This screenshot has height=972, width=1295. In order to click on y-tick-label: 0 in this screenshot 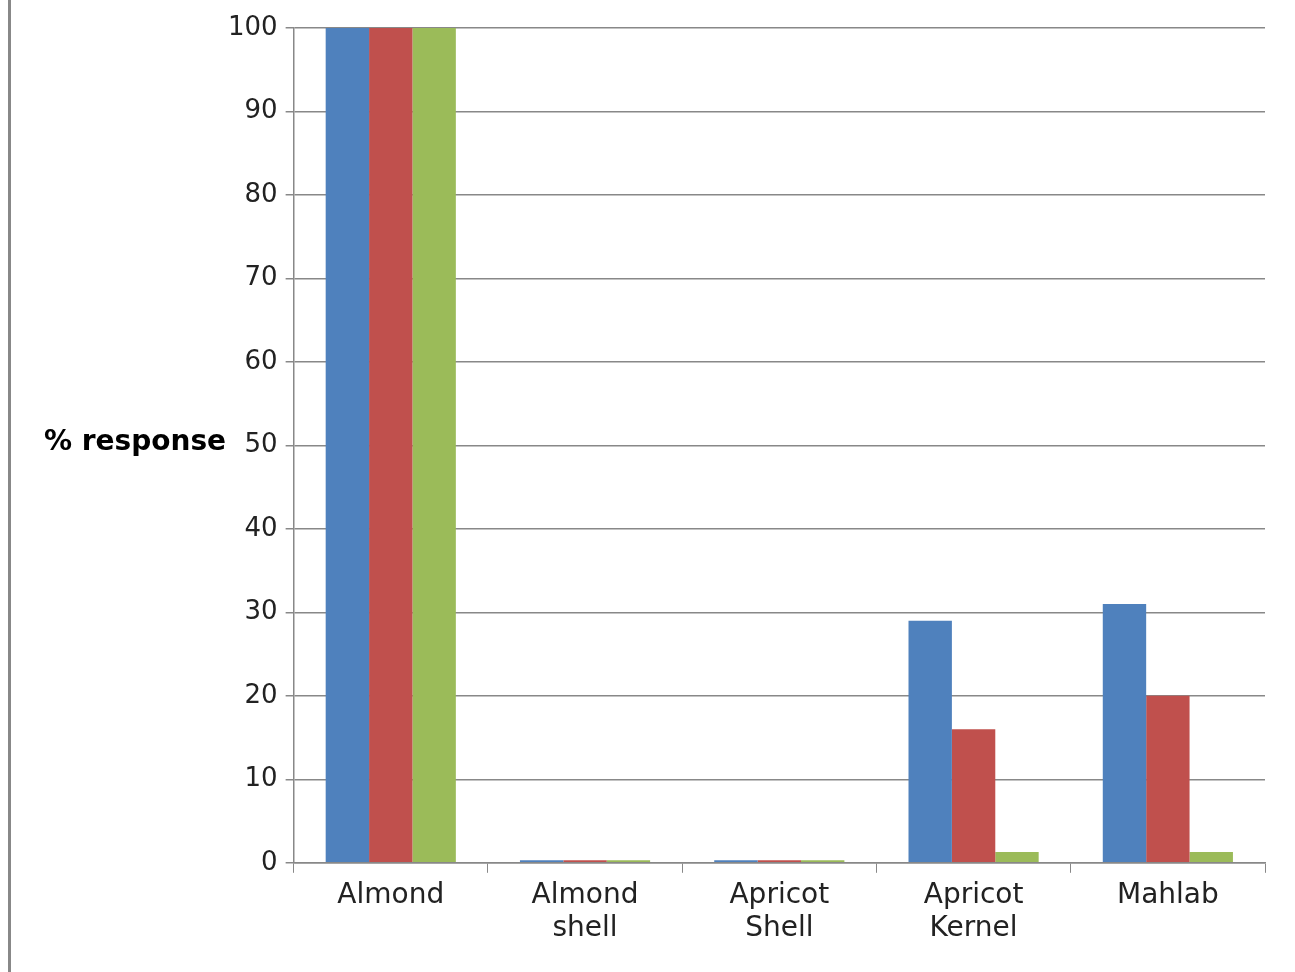, I will do `click(269, 860)`.